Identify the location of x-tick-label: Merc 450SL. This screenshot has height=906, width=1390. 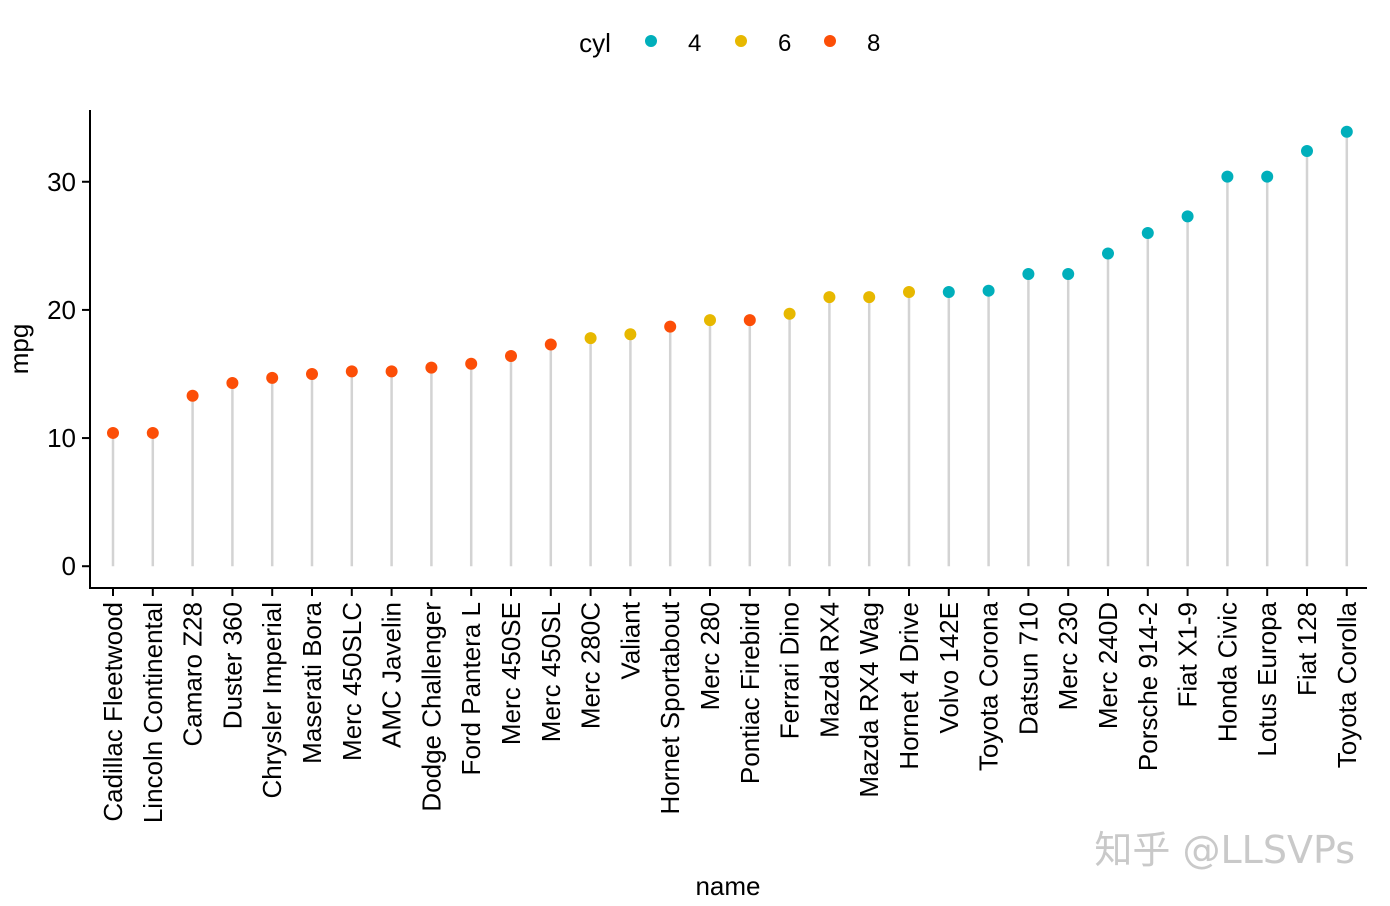
(551, 672).